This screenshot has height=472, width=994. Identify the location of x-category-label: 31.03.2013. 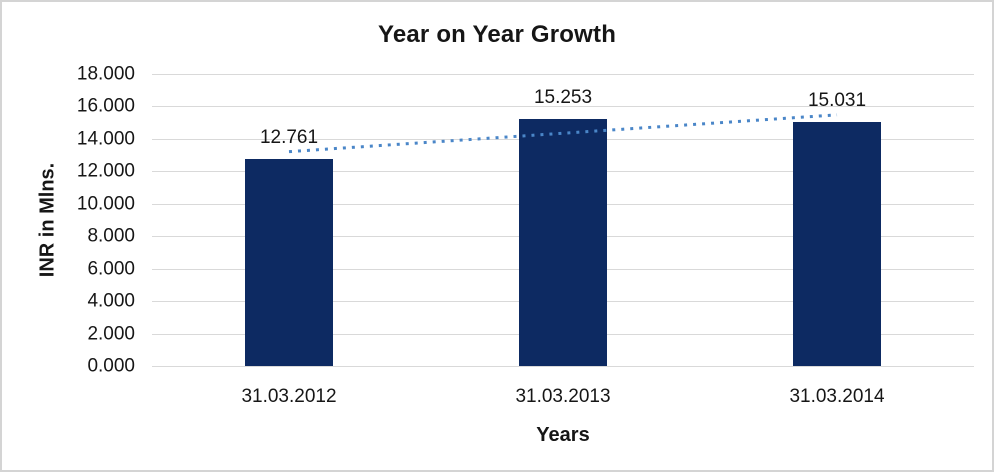
(563, 396).